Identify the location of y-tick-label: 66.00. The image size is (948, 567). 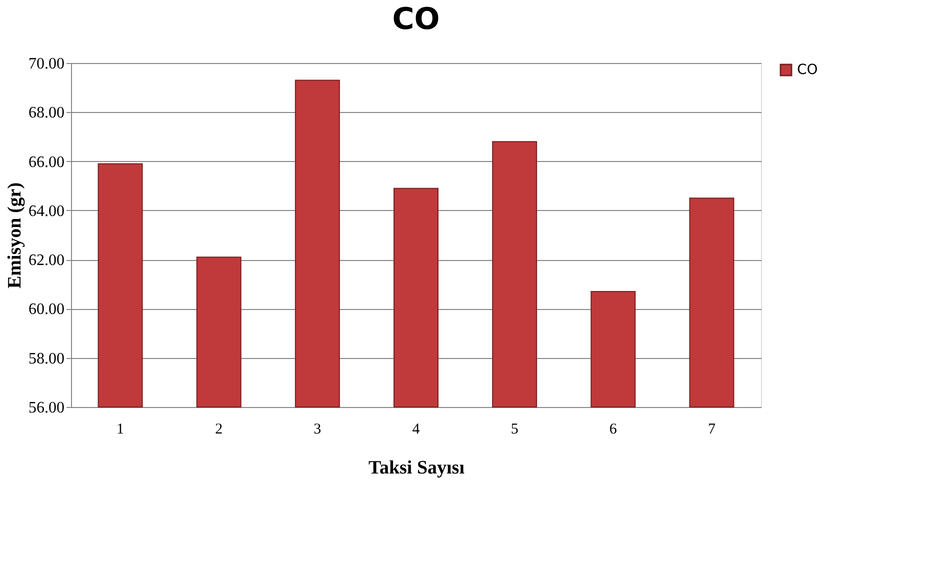
(46, 162).